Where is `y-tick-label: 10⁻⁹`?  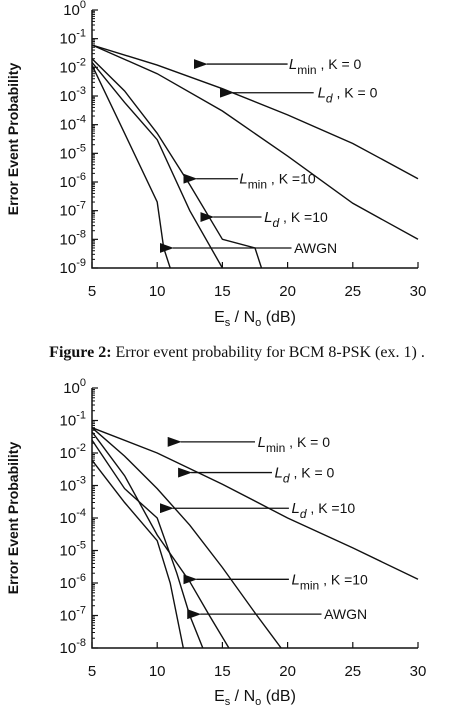
y-tick-label: 10⁻⁹ is located at coordinates (73, 267).